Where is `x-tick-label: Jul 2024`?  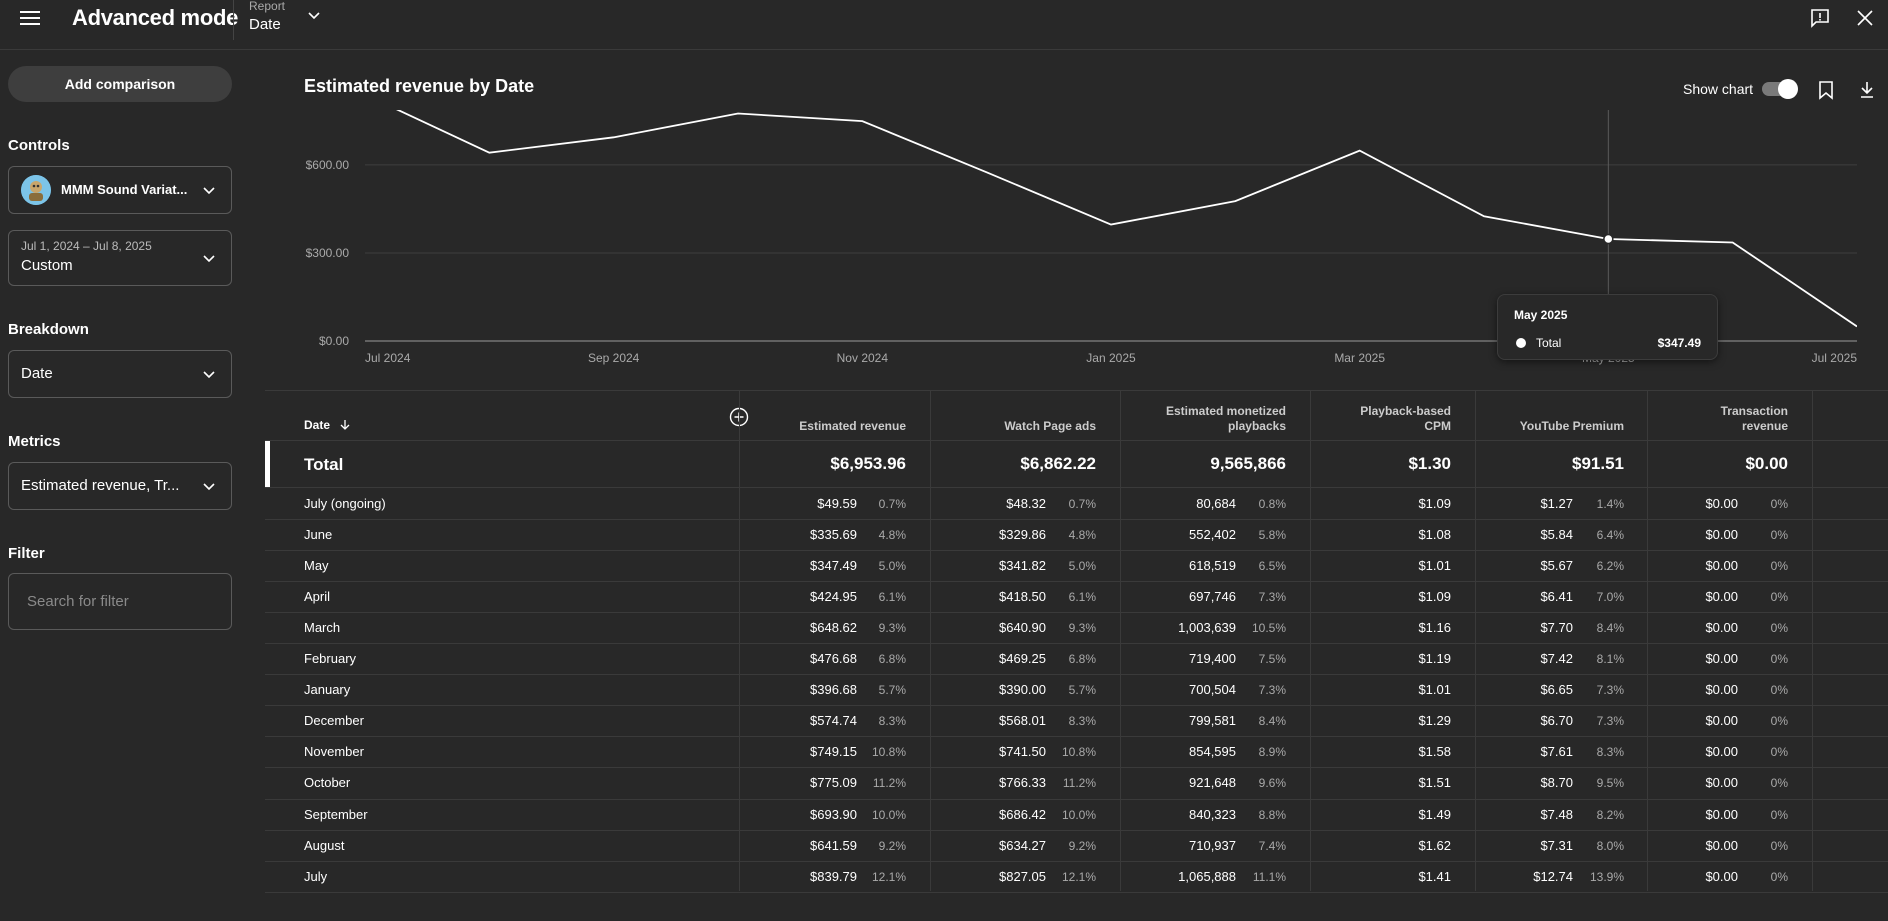 x-tick-label: Jul 2024 is located at coordinates (388, 358).